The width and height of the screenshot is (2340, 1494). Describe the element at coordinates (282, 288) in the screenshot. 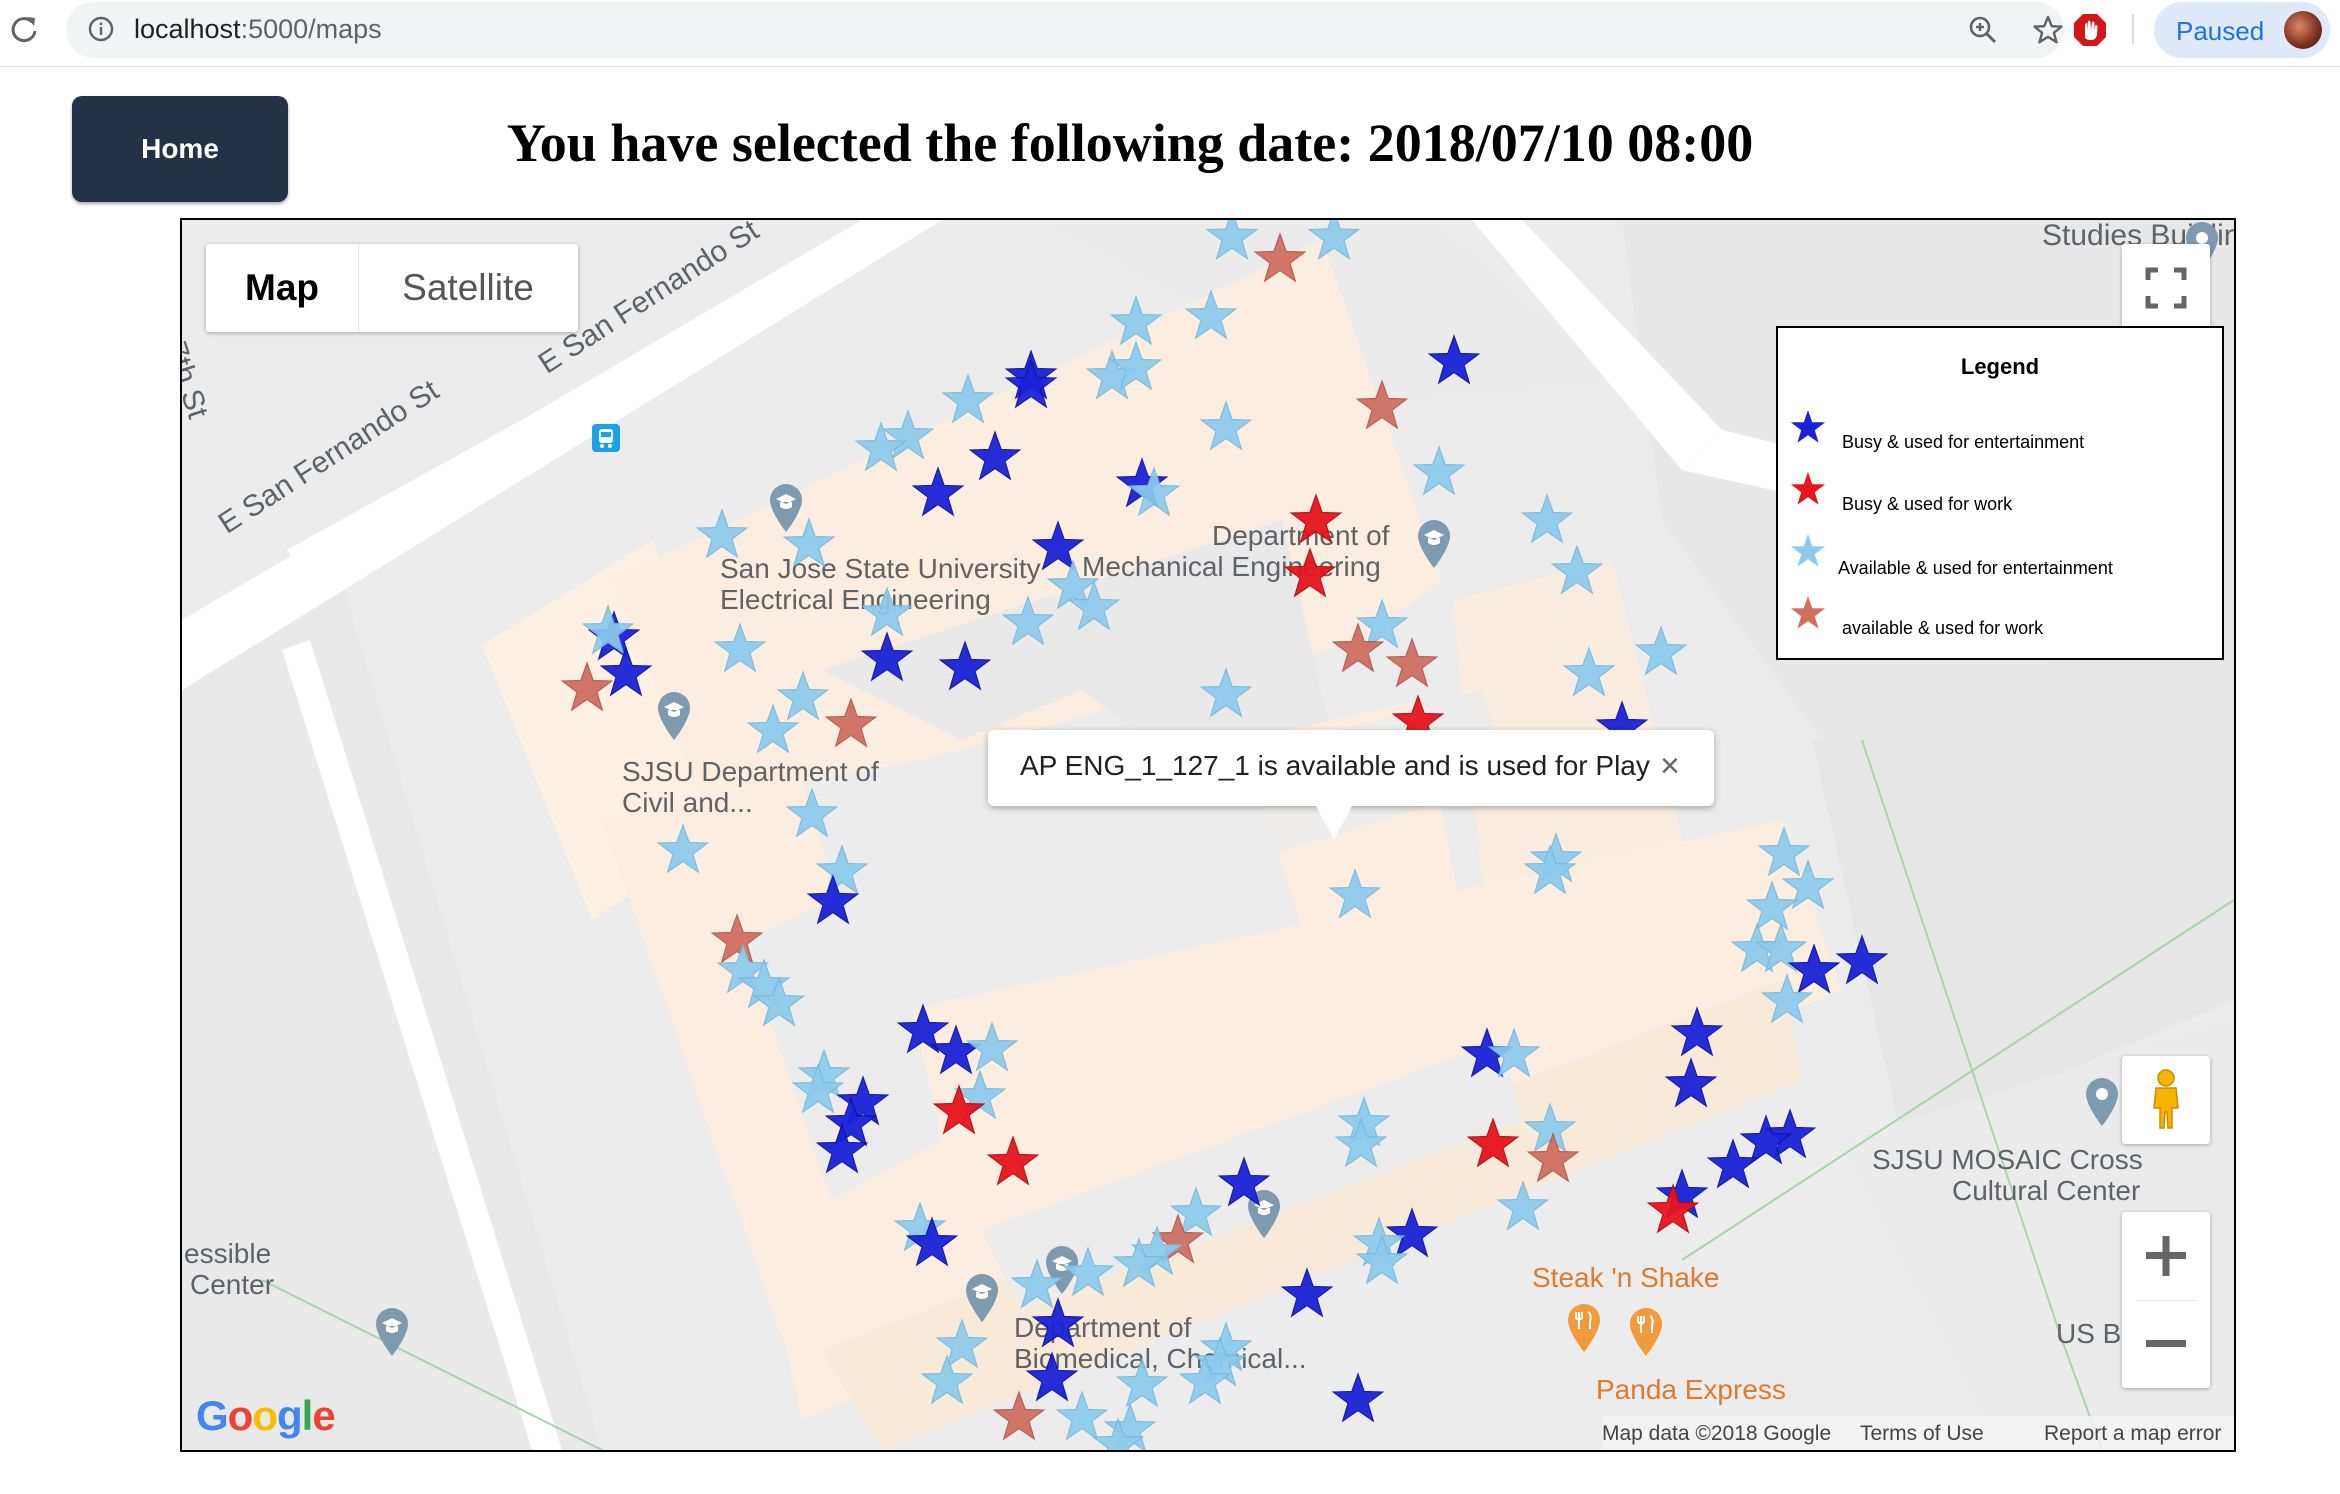

I see `map-type-map-button: Map` at that location.